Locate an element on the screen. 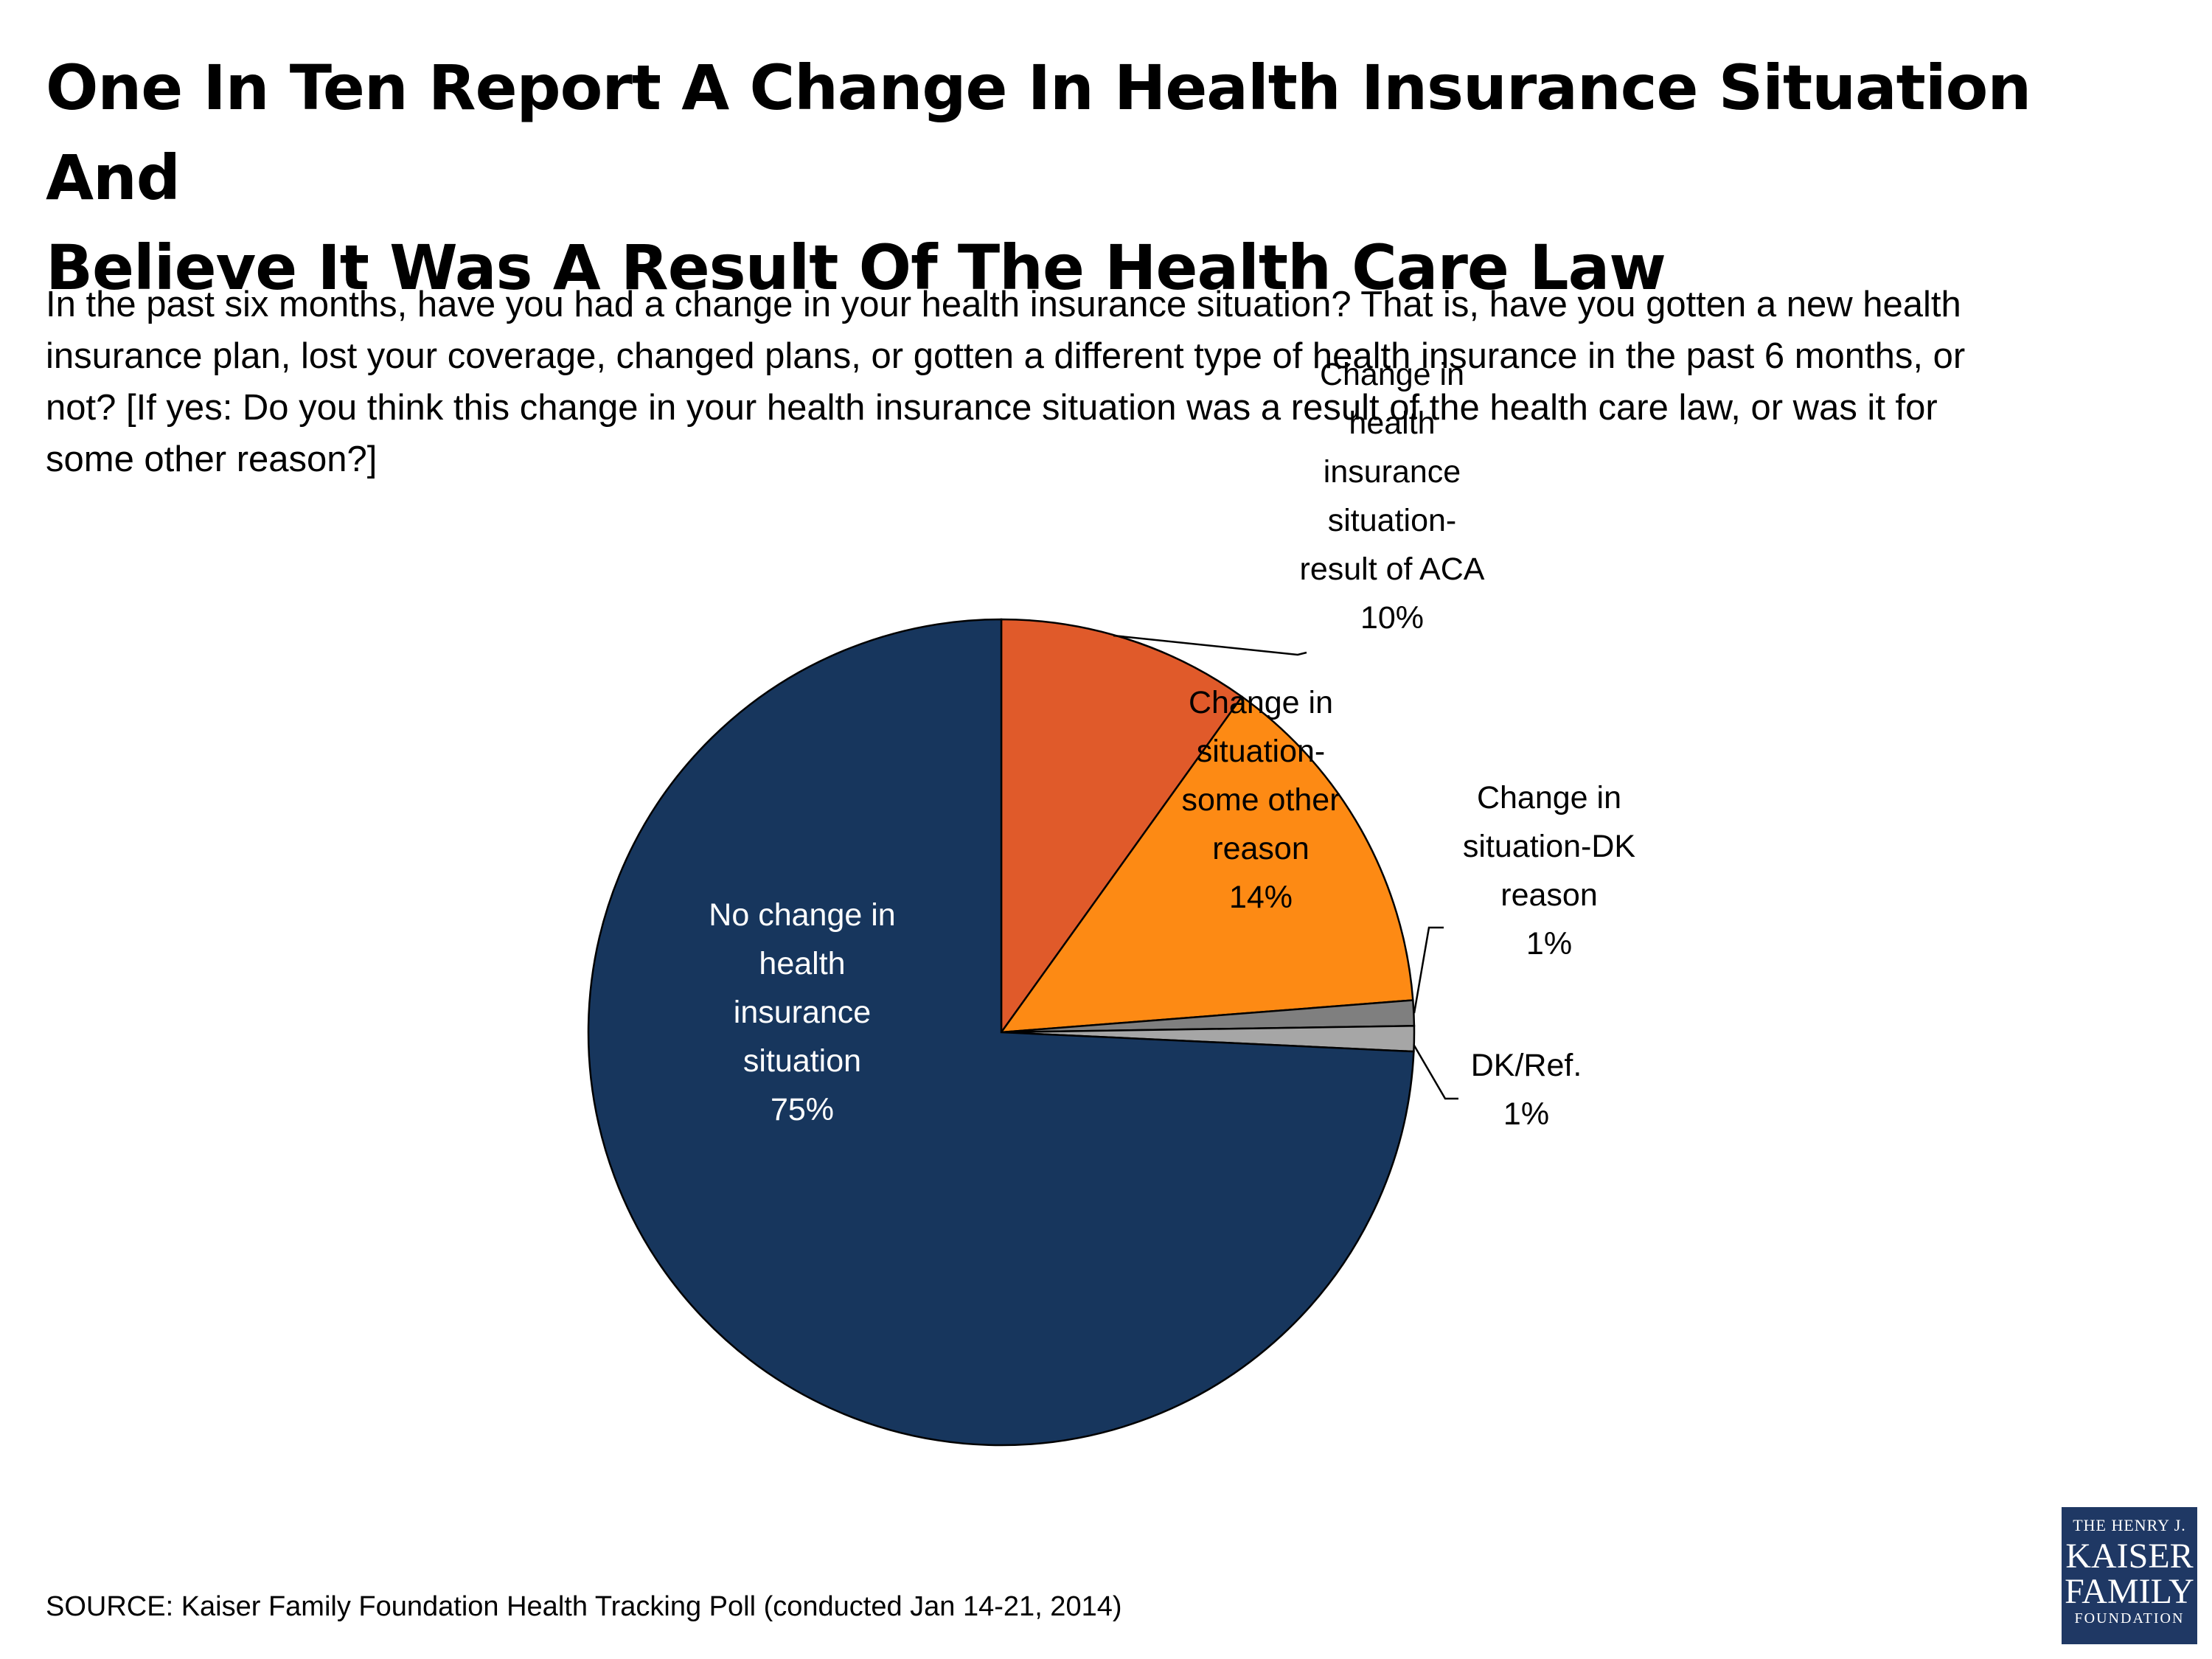  slice-dk-ref-label-line: DK/Ref. is located at coordinates (1526, 1065).